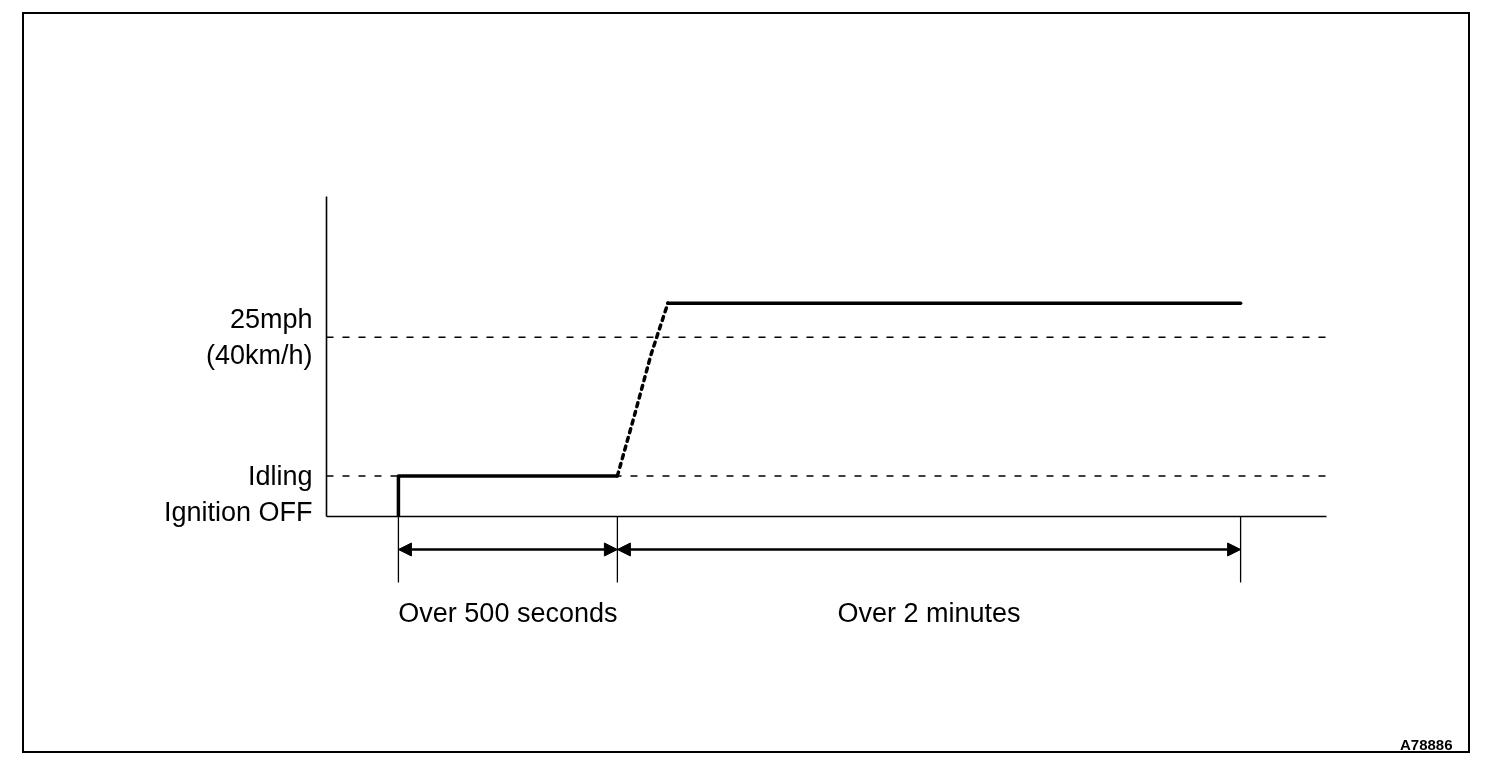  What do you see at coordinates (238, 511) in the screenshot?
I see `text: Ignition OFF` at bounding box center [238, 511].